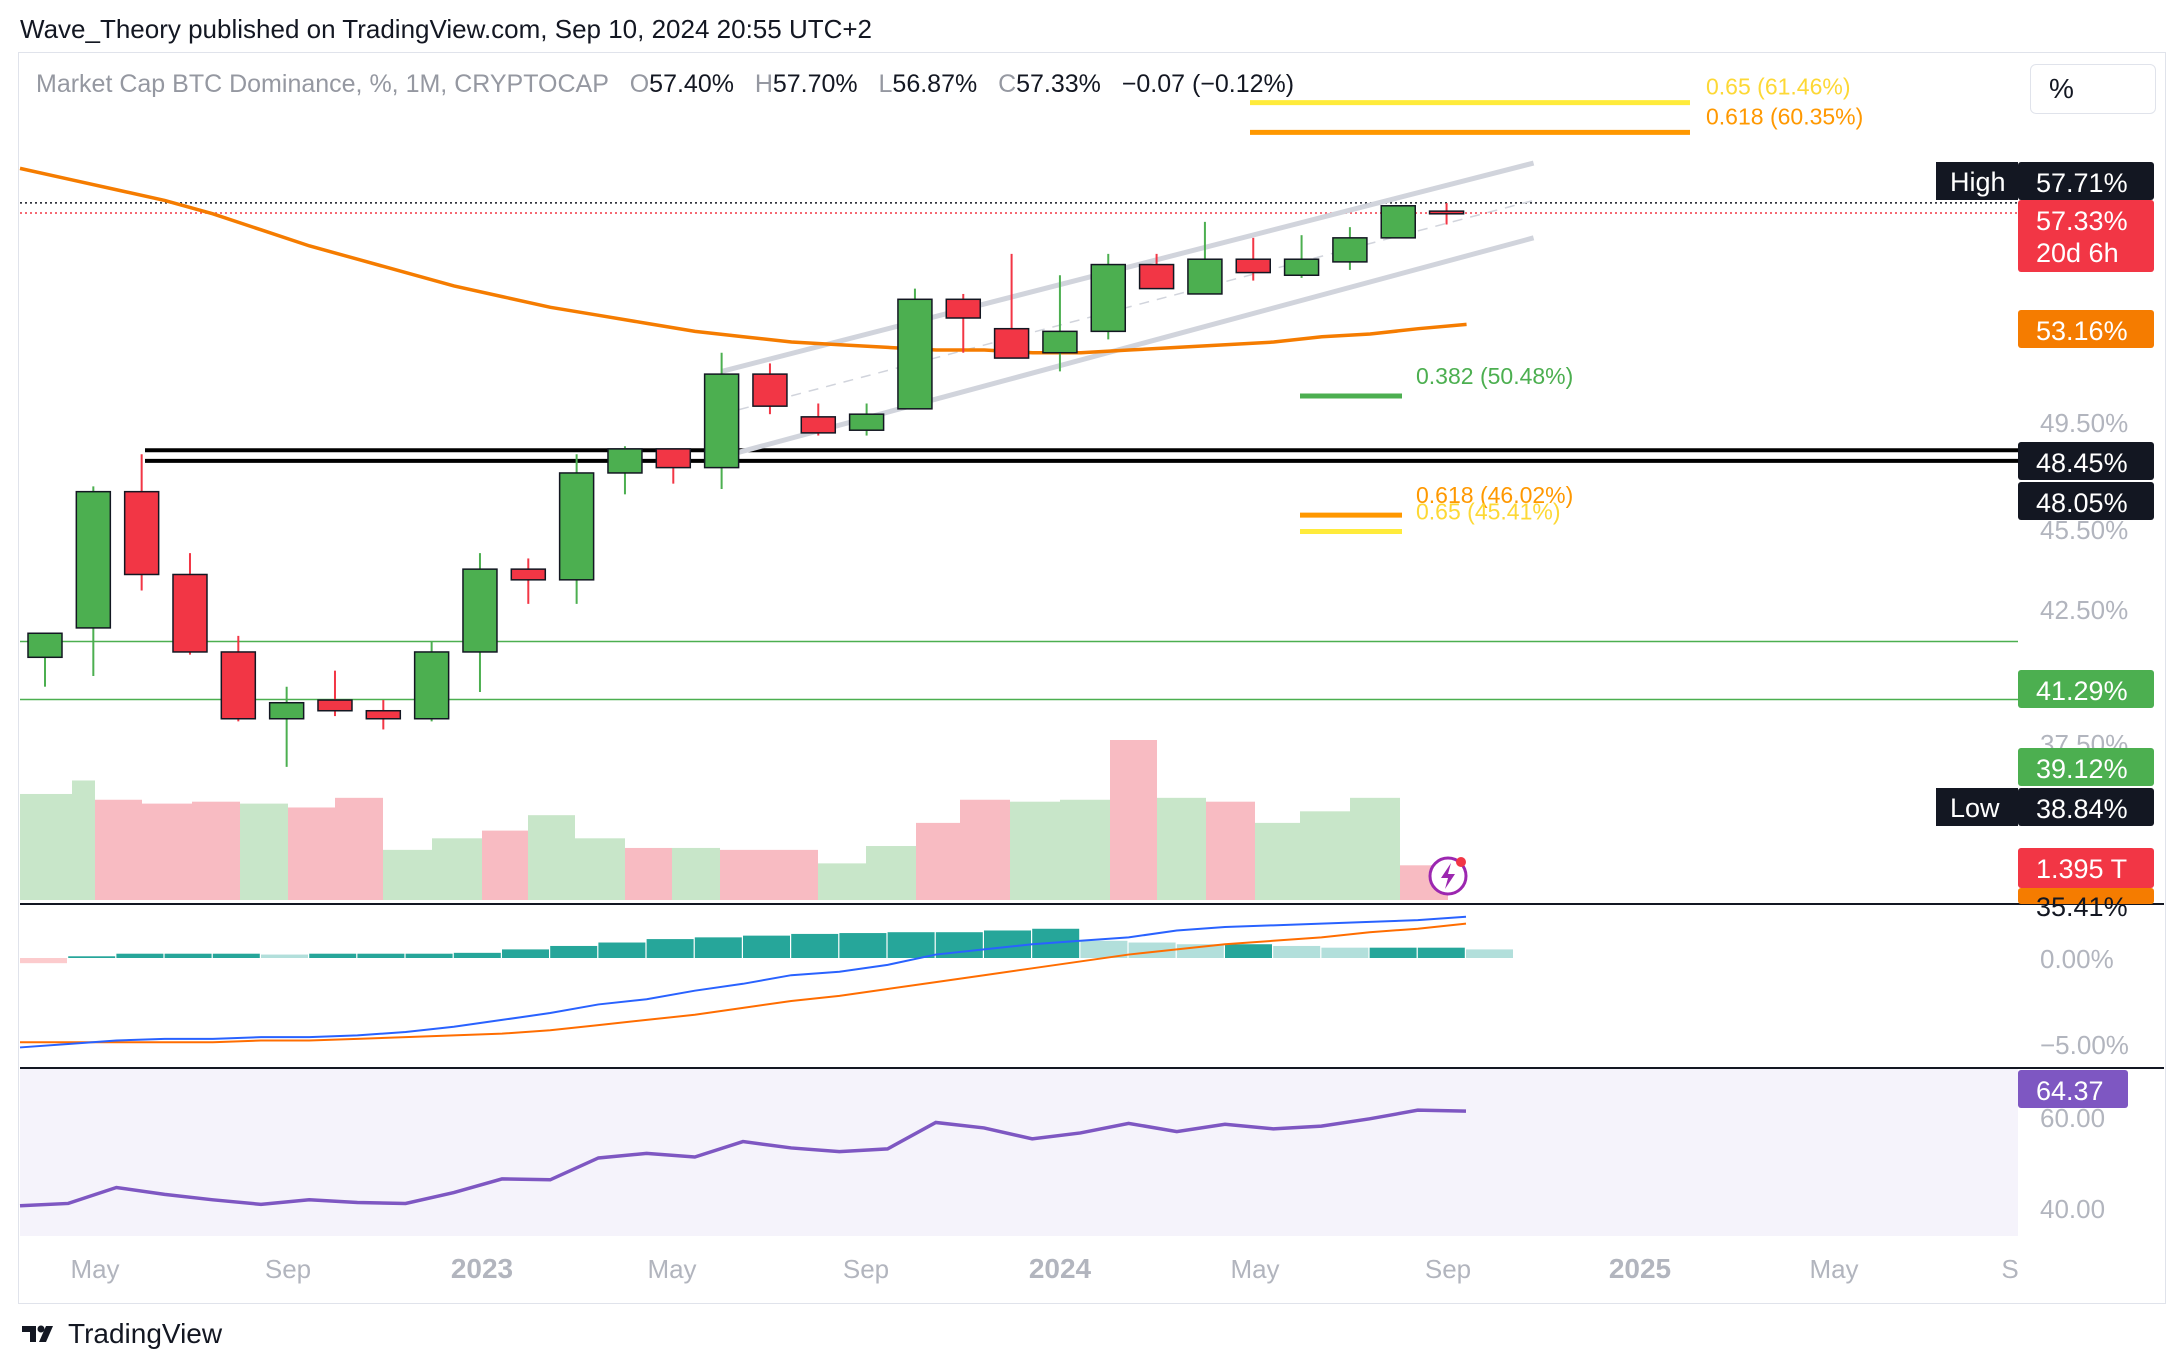 Image resolution: width=2184 pixels, height=1372 pixels. Describe the element at coordinates (2084, 1045) in the screenshot. I see `macd-y-tick: −5.00%` at that location.